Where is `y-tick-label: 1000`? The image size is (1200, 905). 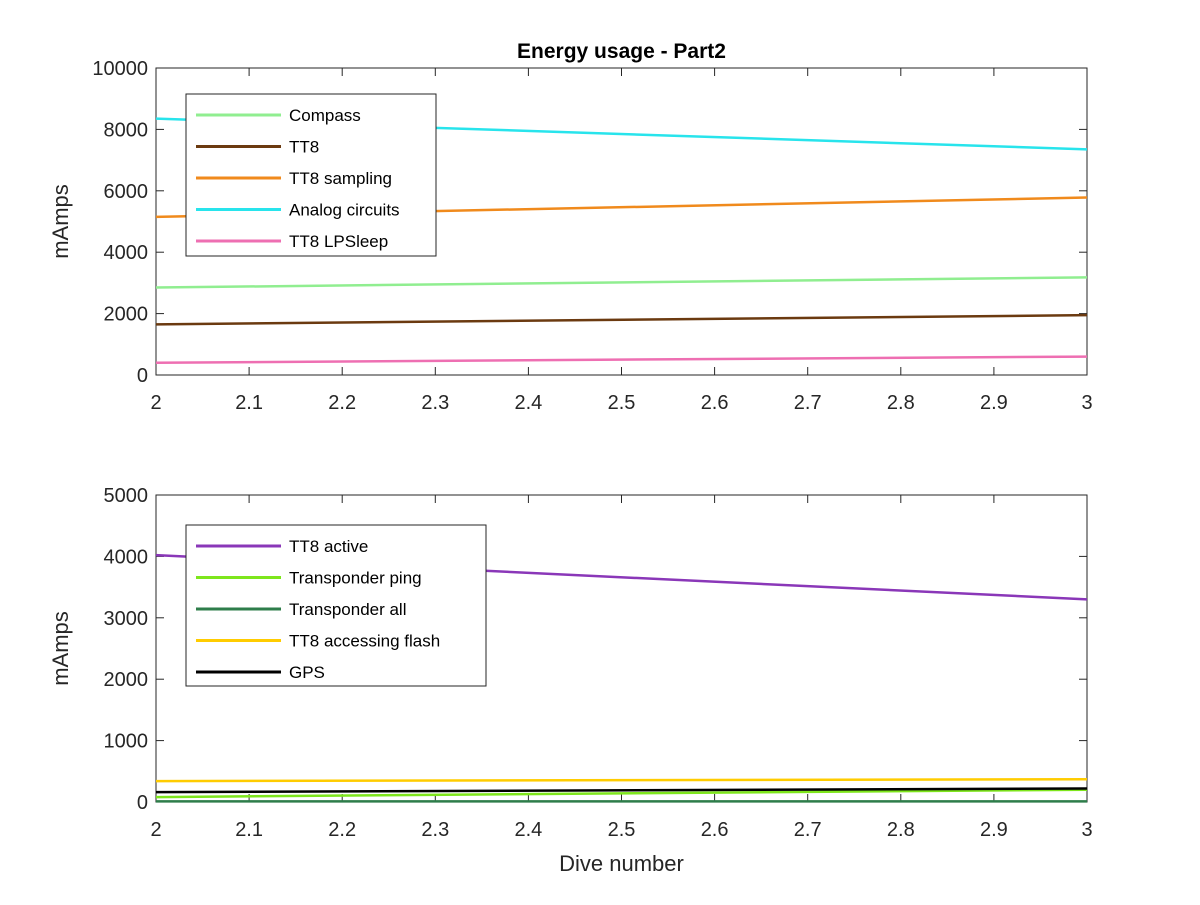
y-tick-label: 1000 is located at coordinates (126, 742).